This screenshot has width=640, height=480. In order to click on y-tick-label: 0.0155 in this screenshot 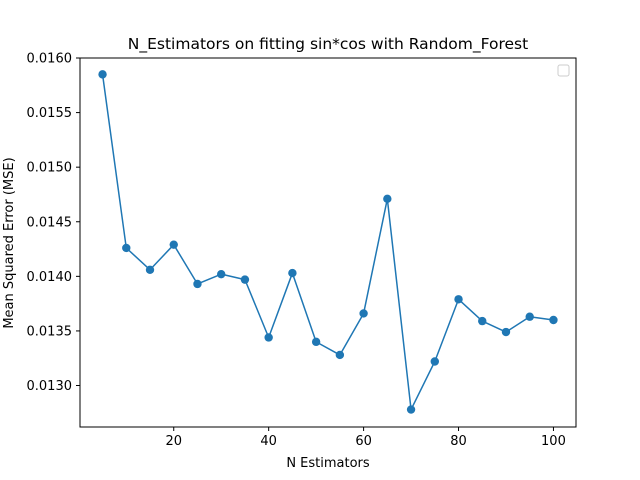, I will do `click(50, 113)`.